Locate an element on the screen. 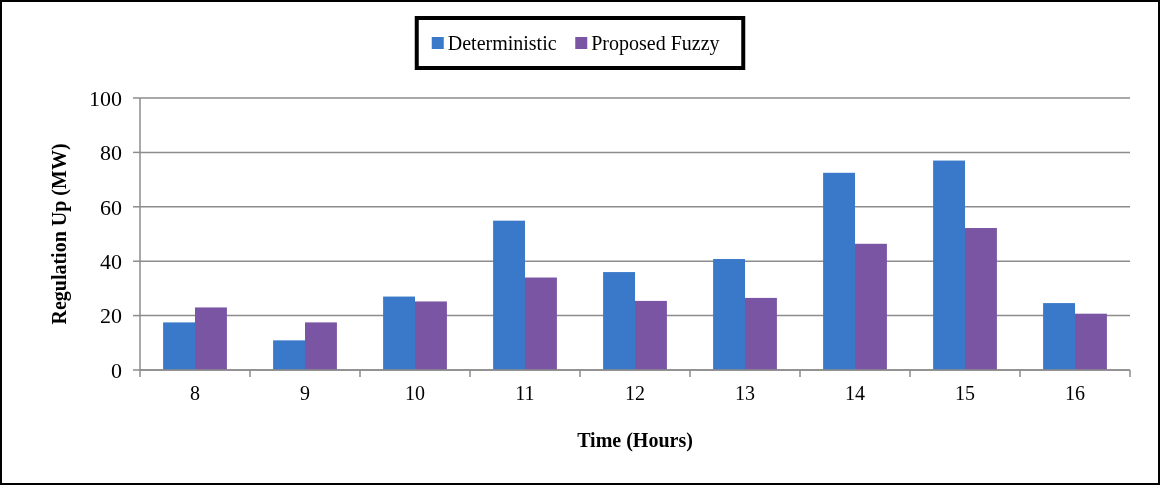 Image resolution: width=1160 pixels, height=485 pixels. x-axis-title: Time (Hours) is located at coordinates (635, 440).